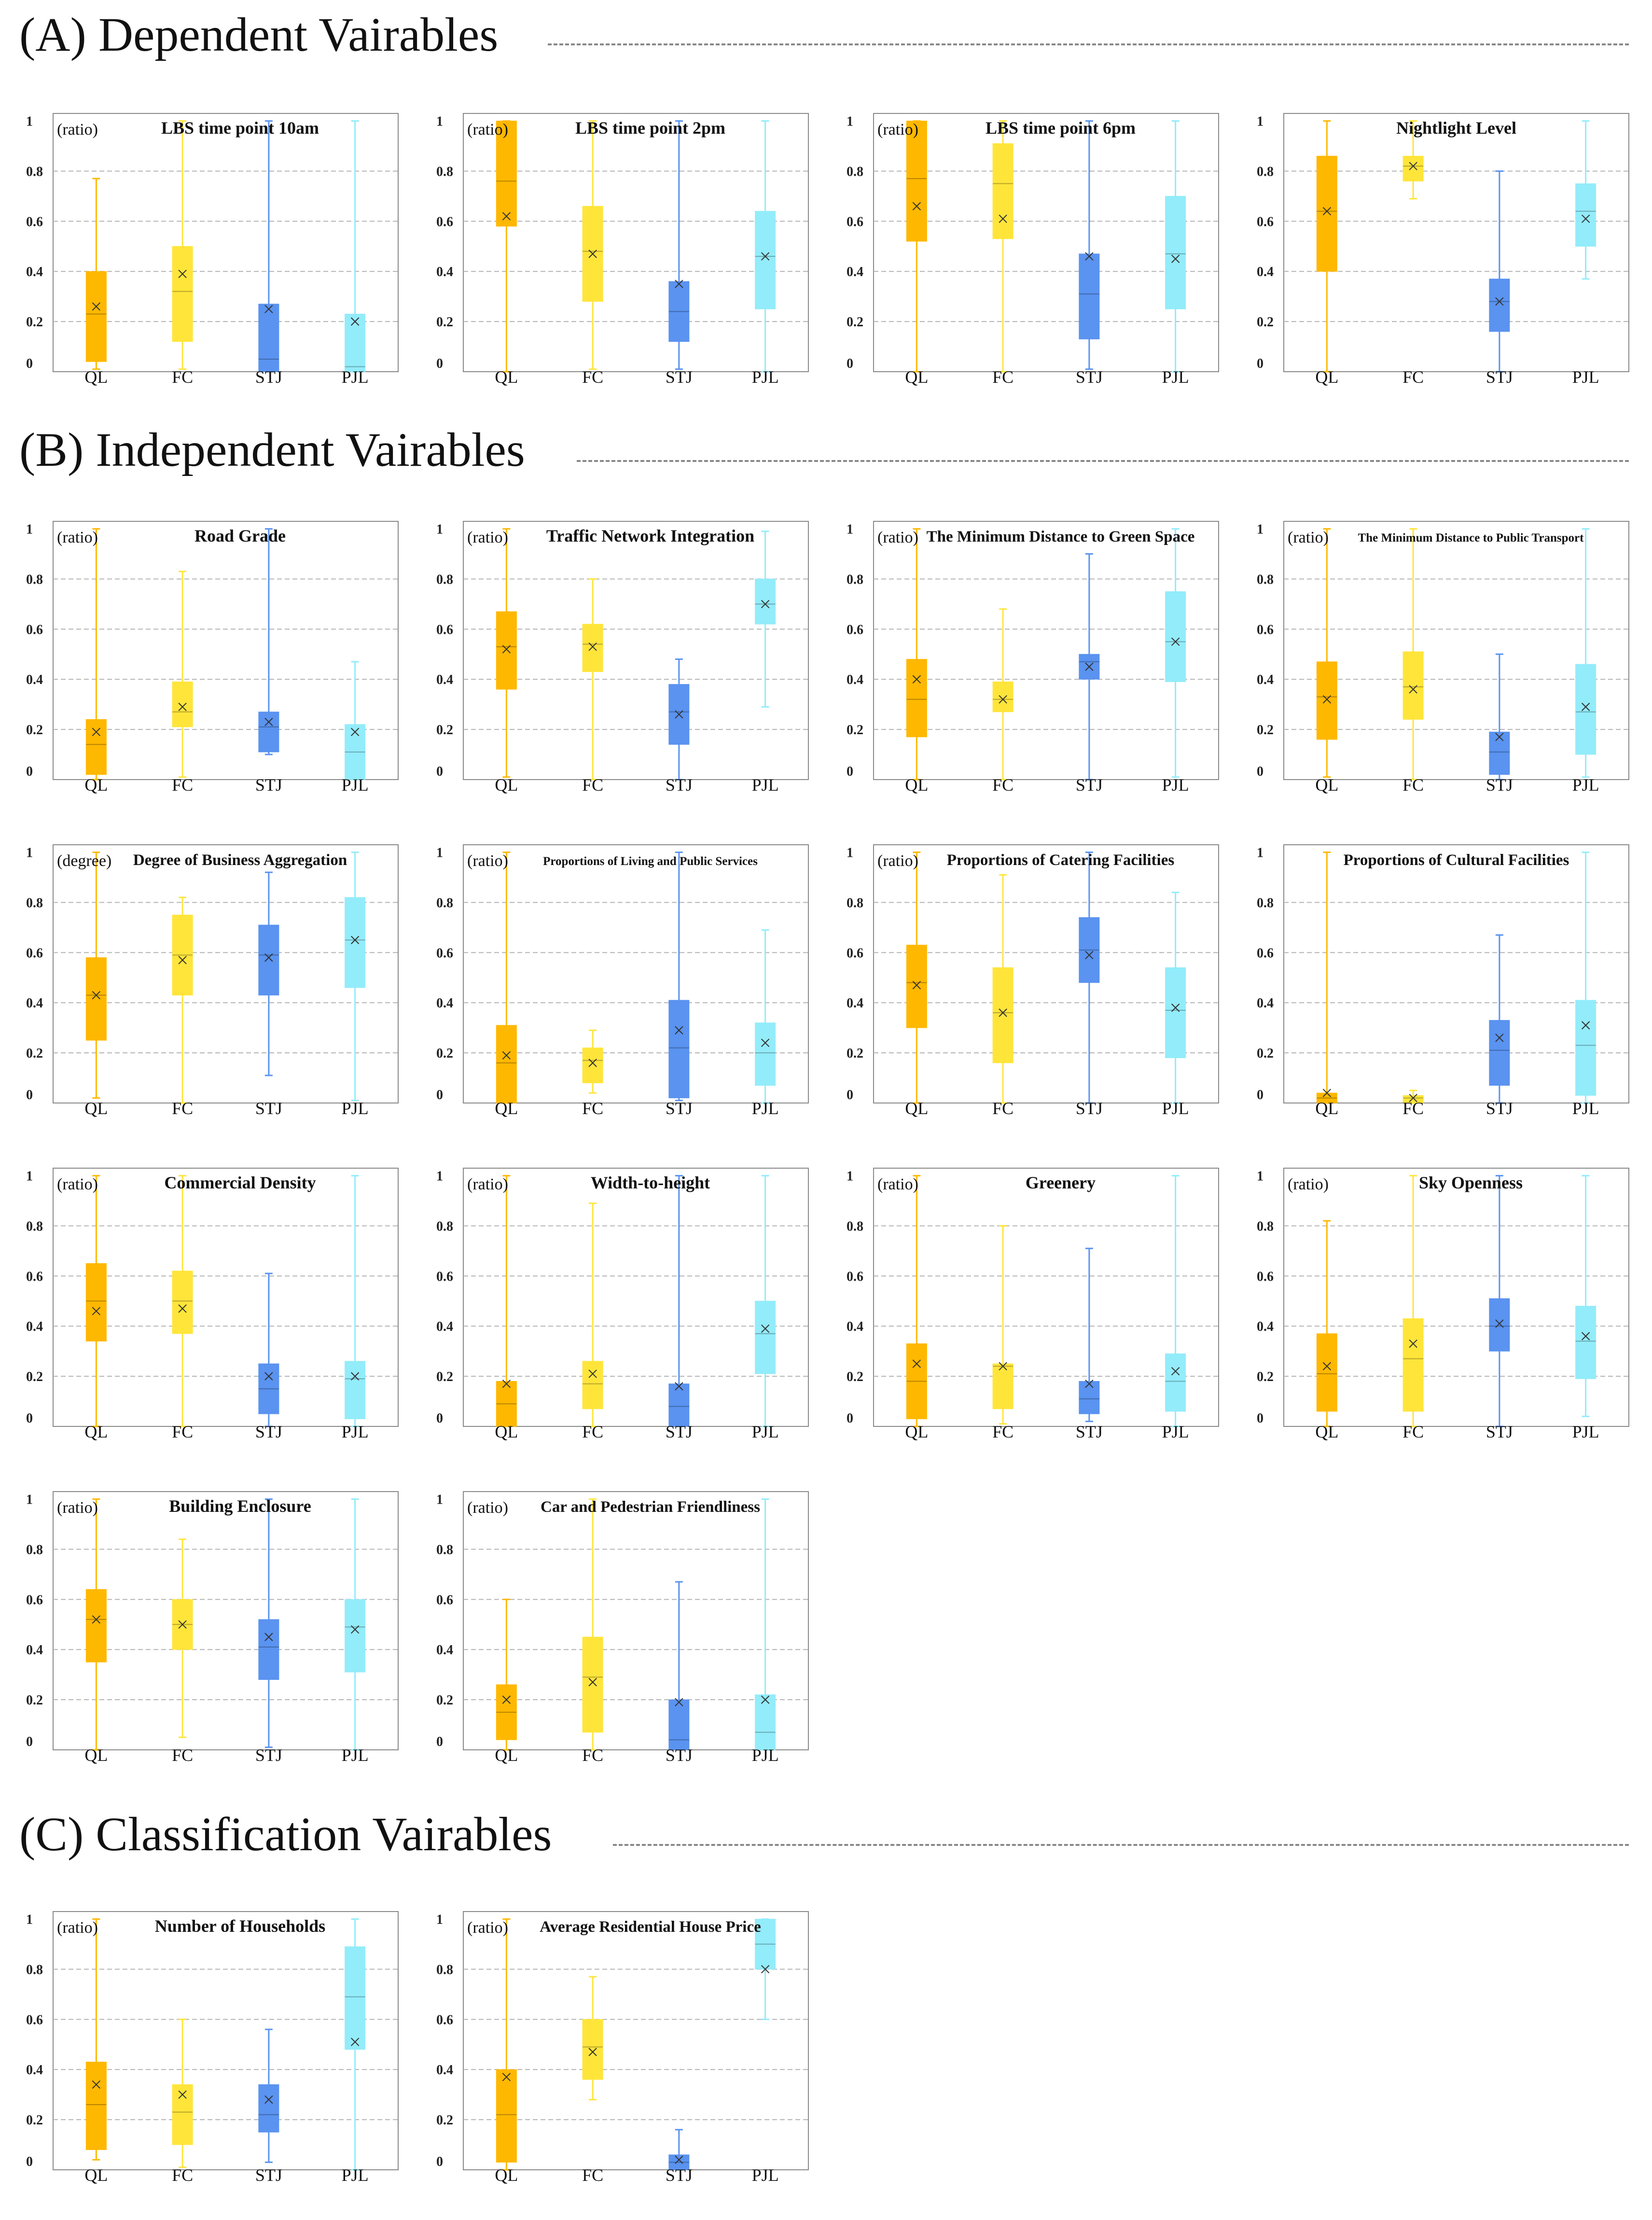 The width and height of the screenshot is (1652, 2220). What do you see at coordinates (240, 535) in the screenshot?
I see `chart-title: Road Grade` at bounding box center [240, 535].